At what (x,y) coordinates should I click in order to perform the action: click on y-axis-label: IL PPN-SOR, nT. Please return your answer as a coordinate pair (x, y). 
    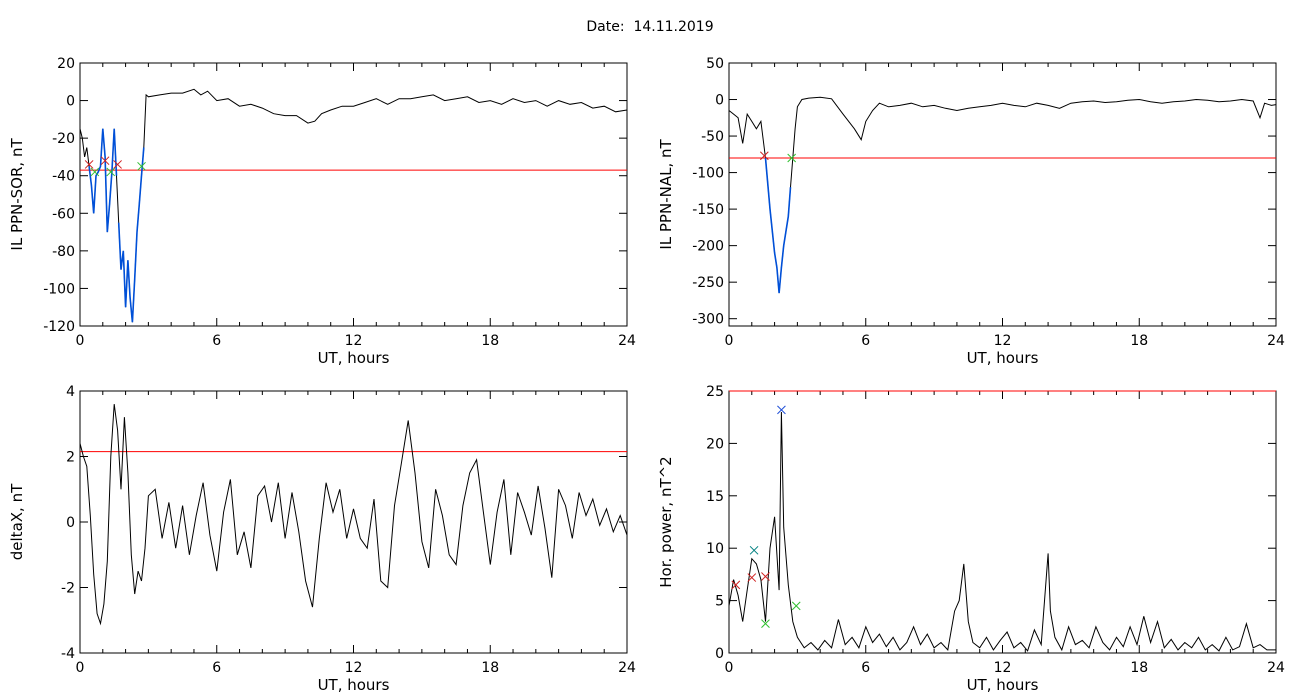
    Looking at the image, I should click on (17, 194).